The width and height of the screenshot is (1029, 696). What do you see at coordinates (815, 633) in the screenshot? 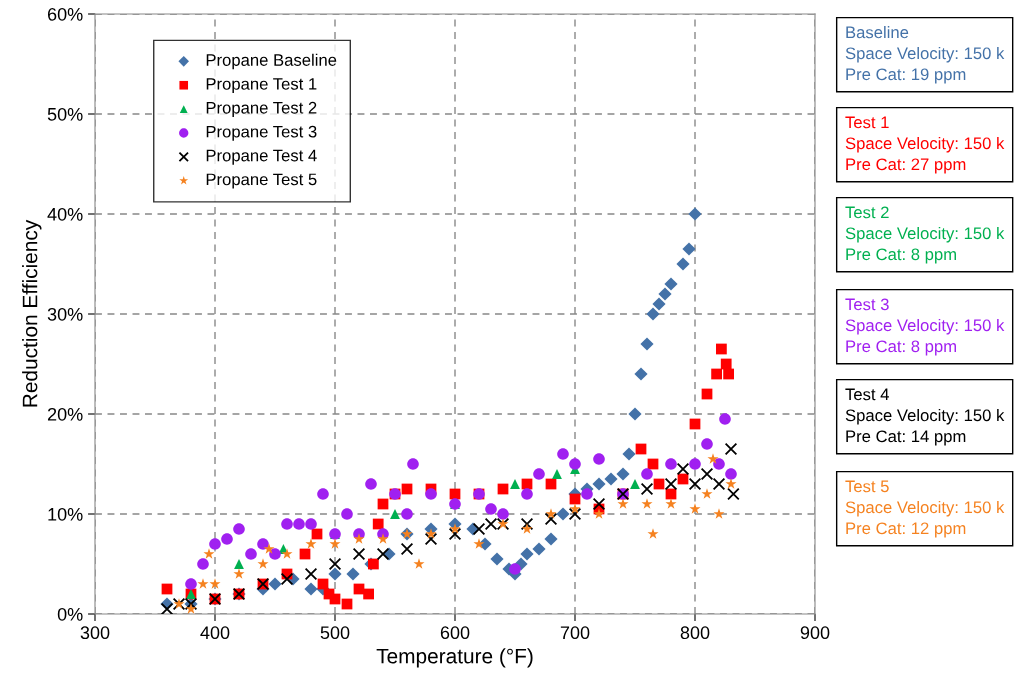
I see `x-tick-label: 900` at bounding box center [815, 633].